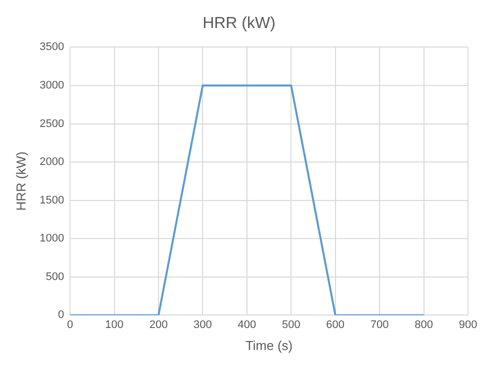 The image size is (488, 366). I want to click on x-tick-label: 500, so click(291, 324).